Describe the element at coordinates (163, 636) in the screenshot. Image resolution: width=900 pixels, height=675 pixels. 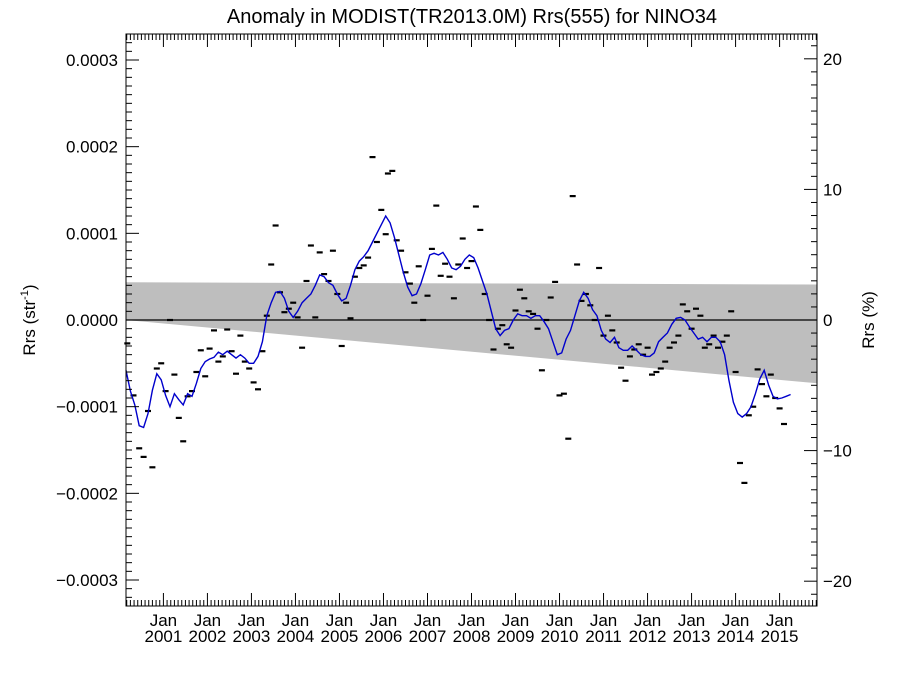
I see `x-tick-year-0: 2001` at that location.